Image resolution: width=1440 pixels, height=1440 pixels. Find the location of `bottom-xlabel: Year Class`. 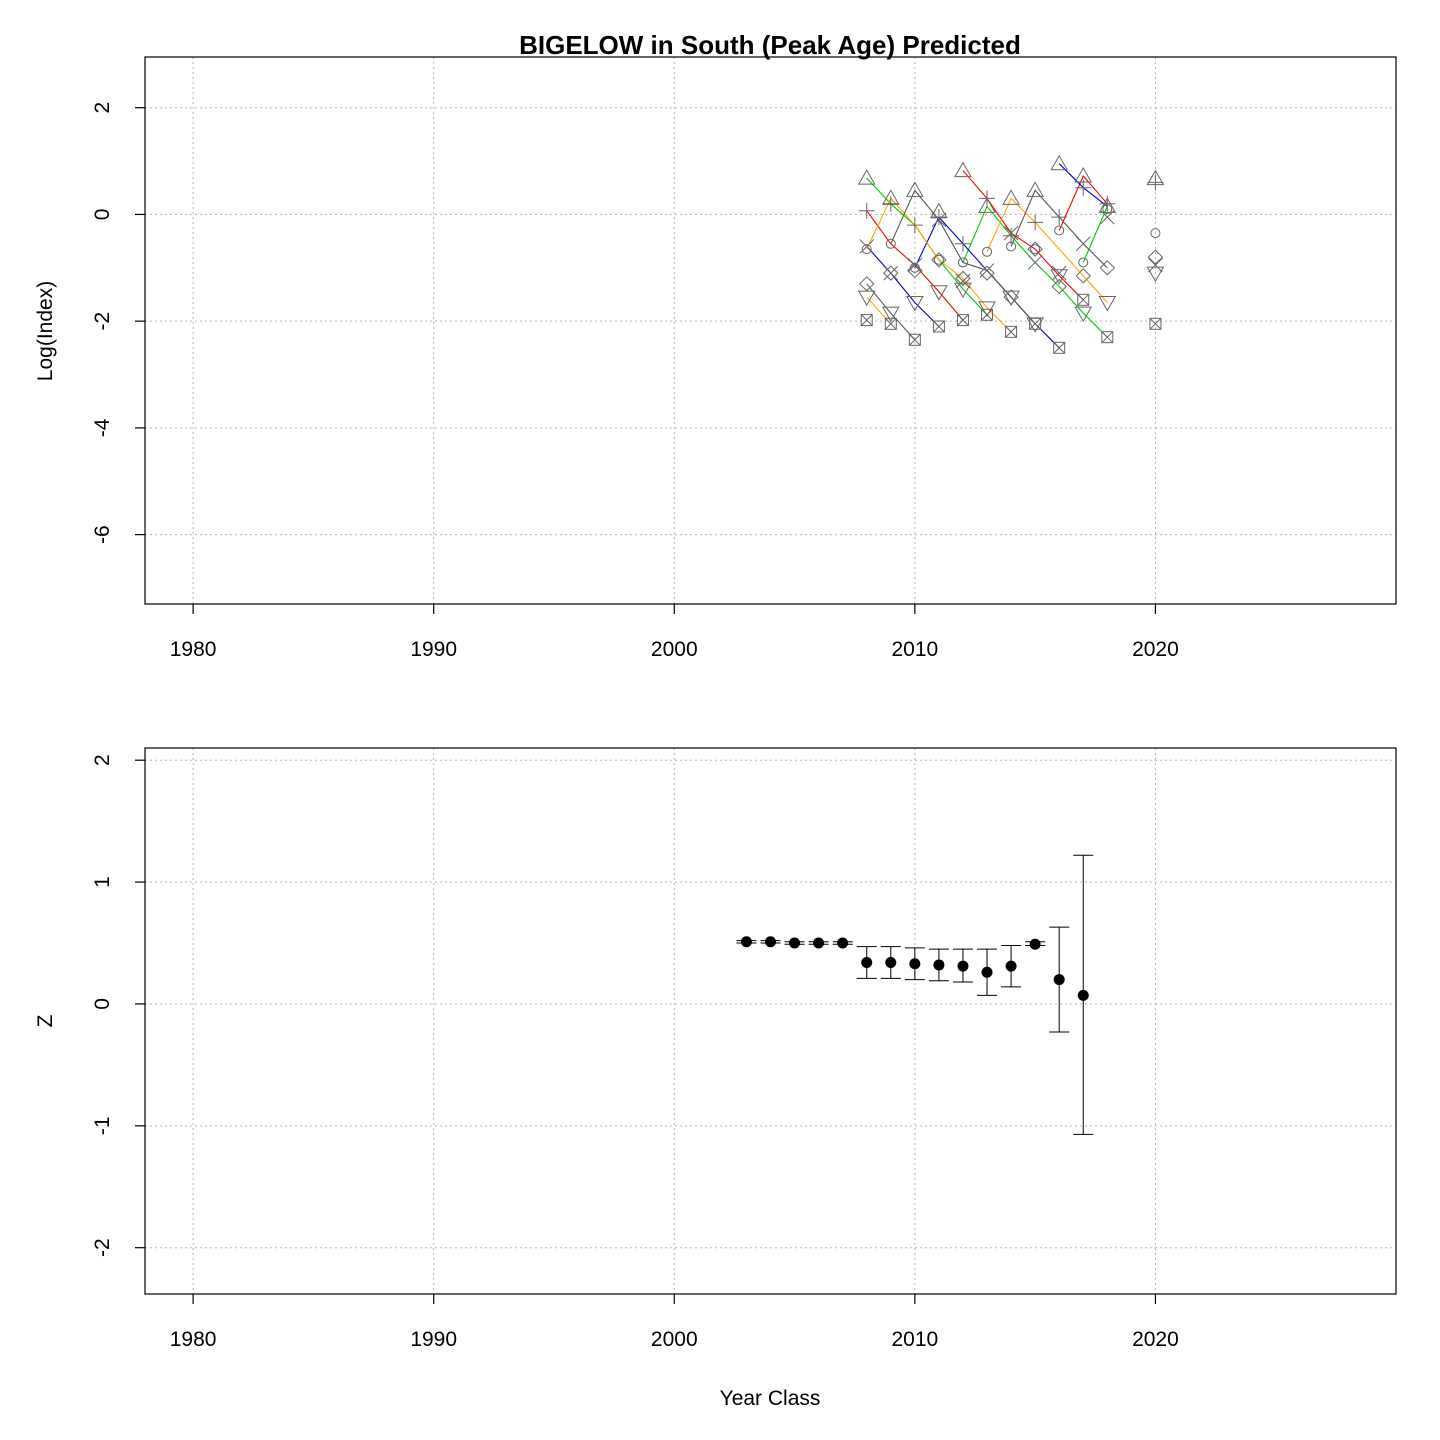

bottom-xlabel: Year Class is located at coordinates (770, 1398).